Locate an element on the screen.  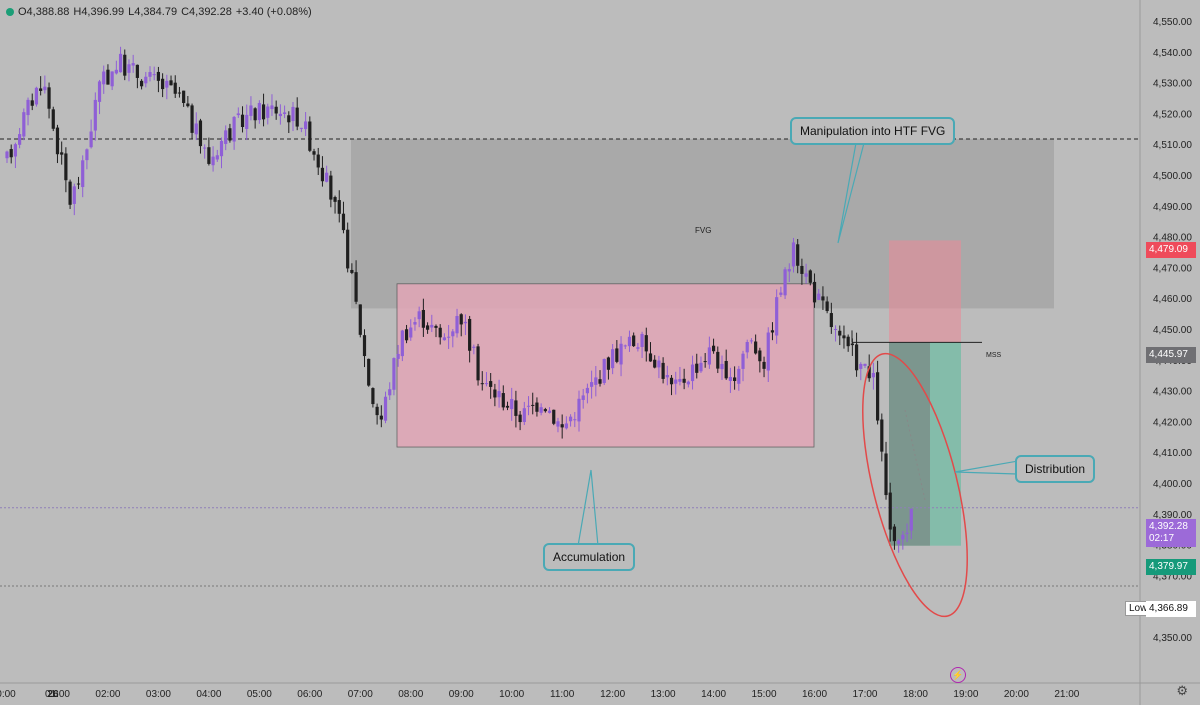
lightning-icon: ⚡ is located at coordinates (958, 675).